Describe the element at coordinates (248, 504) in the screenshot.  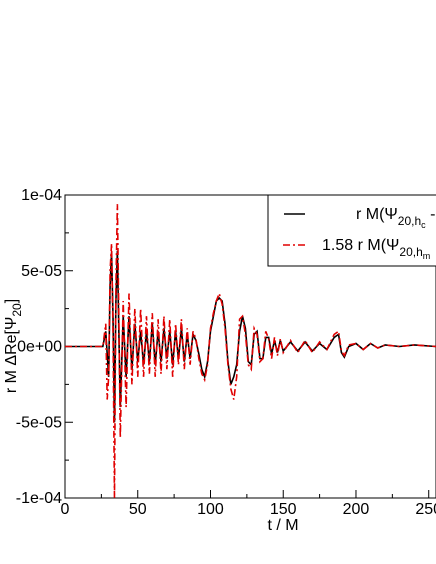
I see `x-axis: 0 50 100 150 200 250` at that location.